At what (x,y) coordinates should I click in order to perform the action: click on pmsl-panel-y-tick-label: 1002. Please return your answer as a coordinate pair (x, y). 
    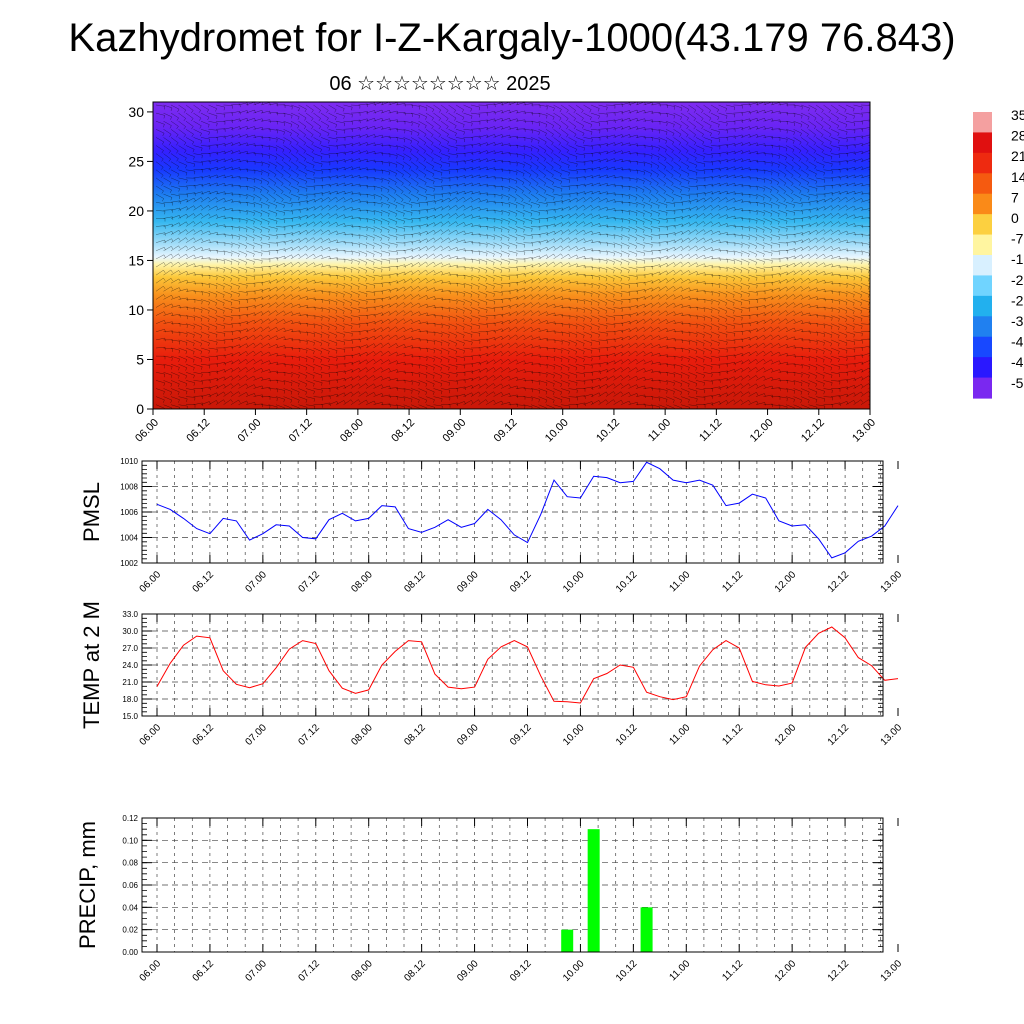
    Looking at the image, I should click on (129, 563).